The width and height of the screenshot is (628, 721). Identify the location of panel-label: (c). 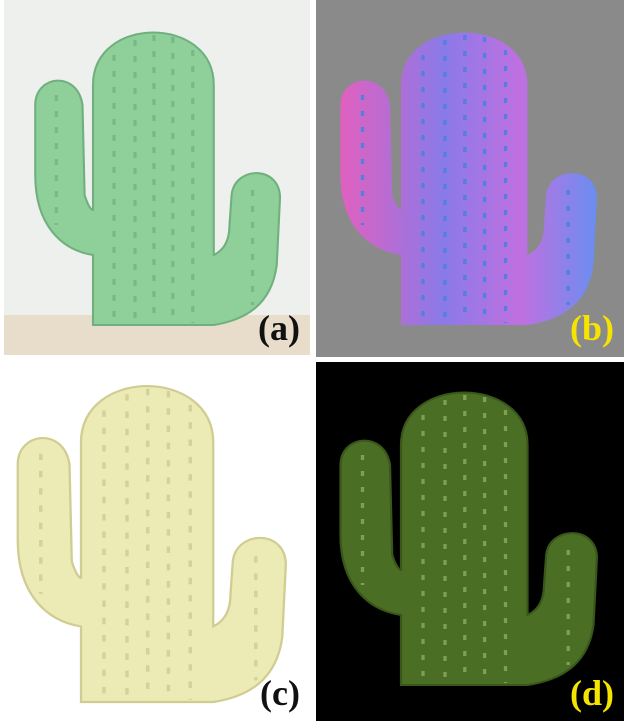
(280, 693).